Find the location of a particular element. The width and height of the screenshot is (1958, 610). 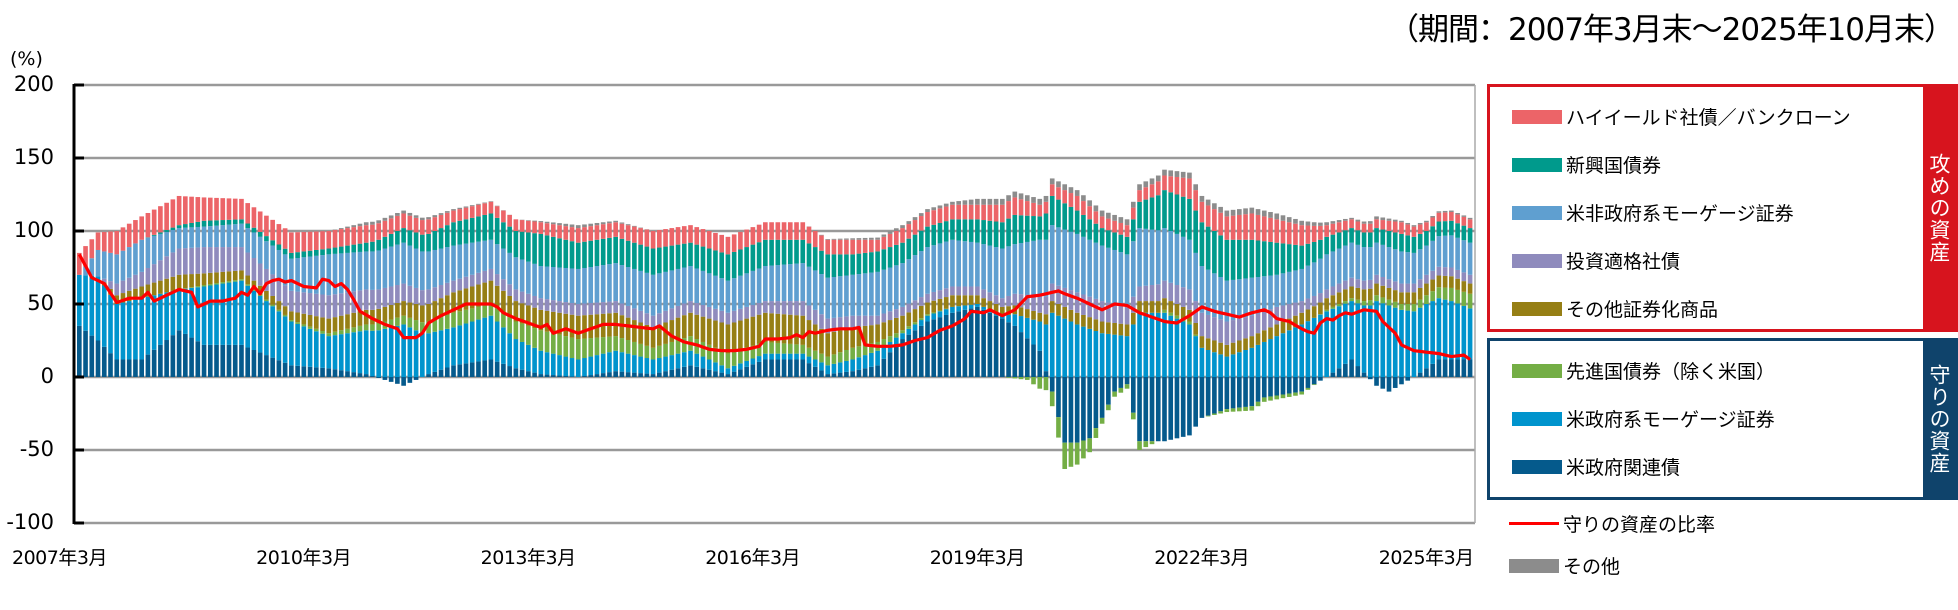

x-tick-label: 2019年3月 is located at coordinates (977, 558).